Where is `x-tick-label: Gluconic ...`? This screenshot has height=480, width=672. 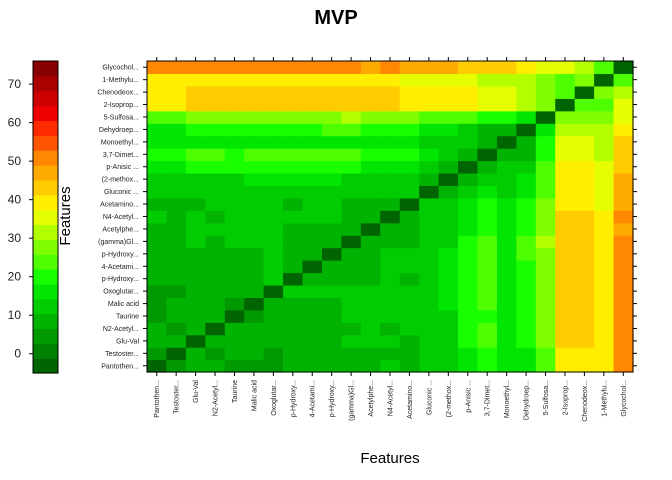
x-tick-label: Gluconic ... is located at coordinates (429, 397).